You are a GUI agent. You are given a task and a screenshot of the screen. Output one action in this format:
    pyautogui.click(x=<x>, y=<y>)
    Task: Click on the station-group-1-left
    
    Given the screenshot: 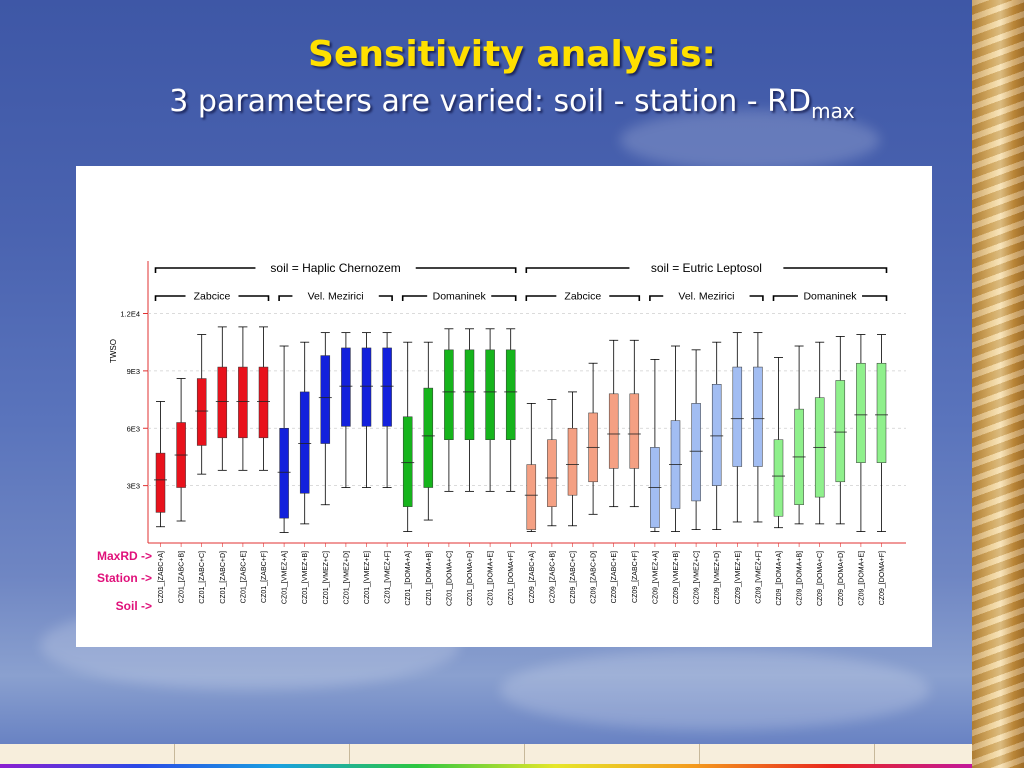 What is the action you would take?
    pyautogui.click(x=170, y=298)
    